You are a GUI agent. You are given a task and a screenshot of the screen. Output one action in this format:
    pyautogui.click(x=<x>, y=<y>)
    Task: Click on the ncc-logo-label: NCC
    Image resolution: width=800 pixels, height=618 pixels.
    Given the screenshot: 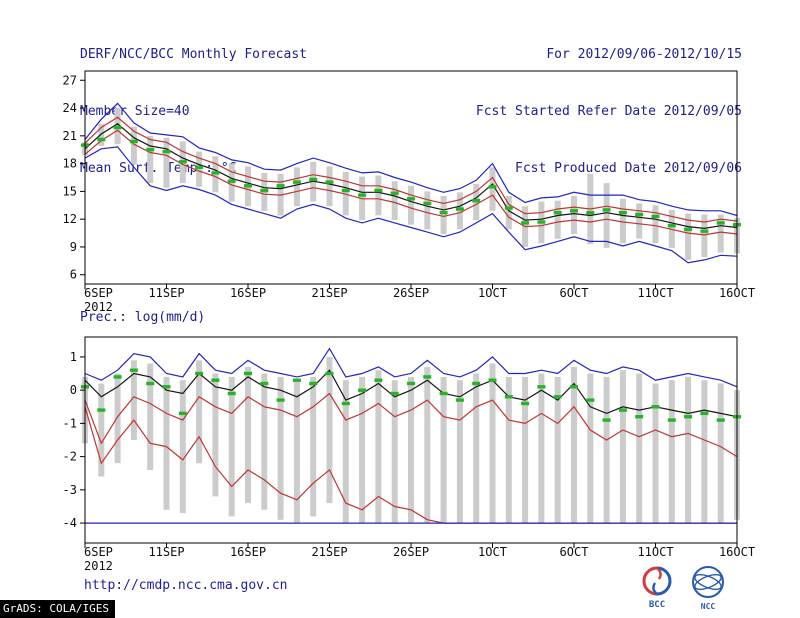 What is the action you would take?
    pyautogui.click(x=708, y=606)
    